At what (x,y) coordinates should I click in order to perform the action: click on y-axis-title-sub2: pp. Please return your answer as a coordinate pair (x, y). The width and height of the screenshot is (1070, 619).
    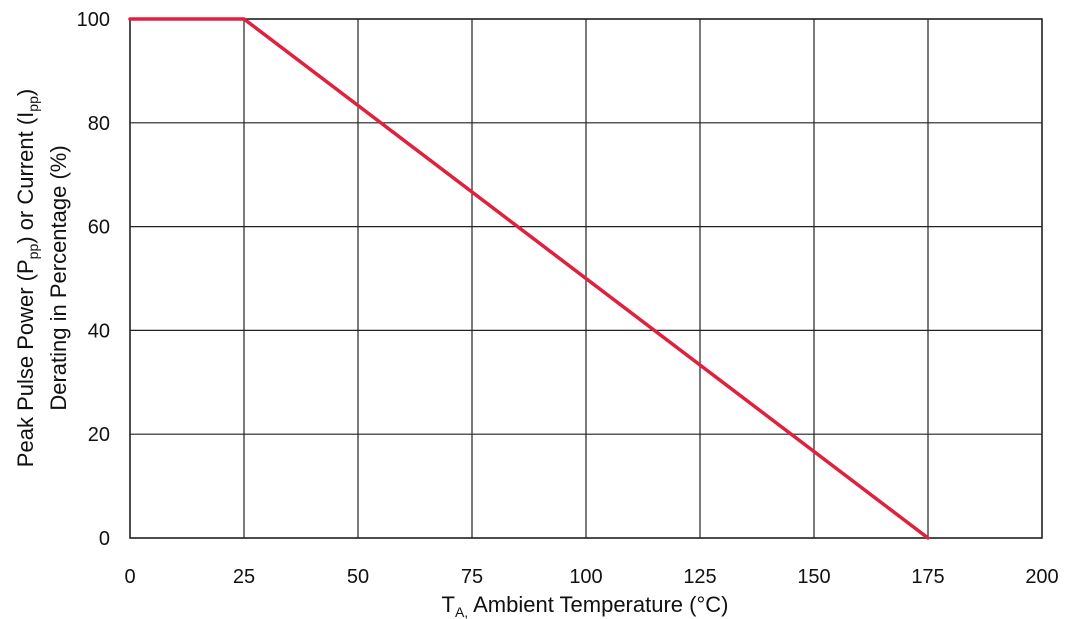
    Looking at the image, I should click on (33, 104).